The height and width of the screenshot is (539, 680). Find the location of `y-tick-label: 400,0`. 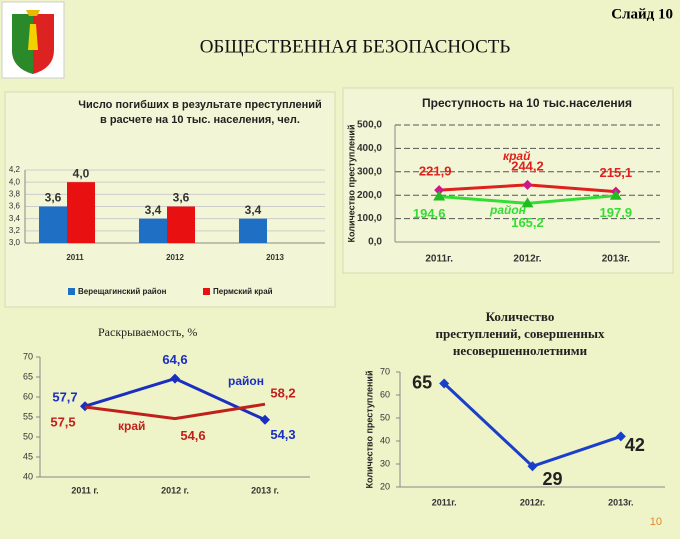

y-tick-label: 400,0 is located at coordinates (369, 148).